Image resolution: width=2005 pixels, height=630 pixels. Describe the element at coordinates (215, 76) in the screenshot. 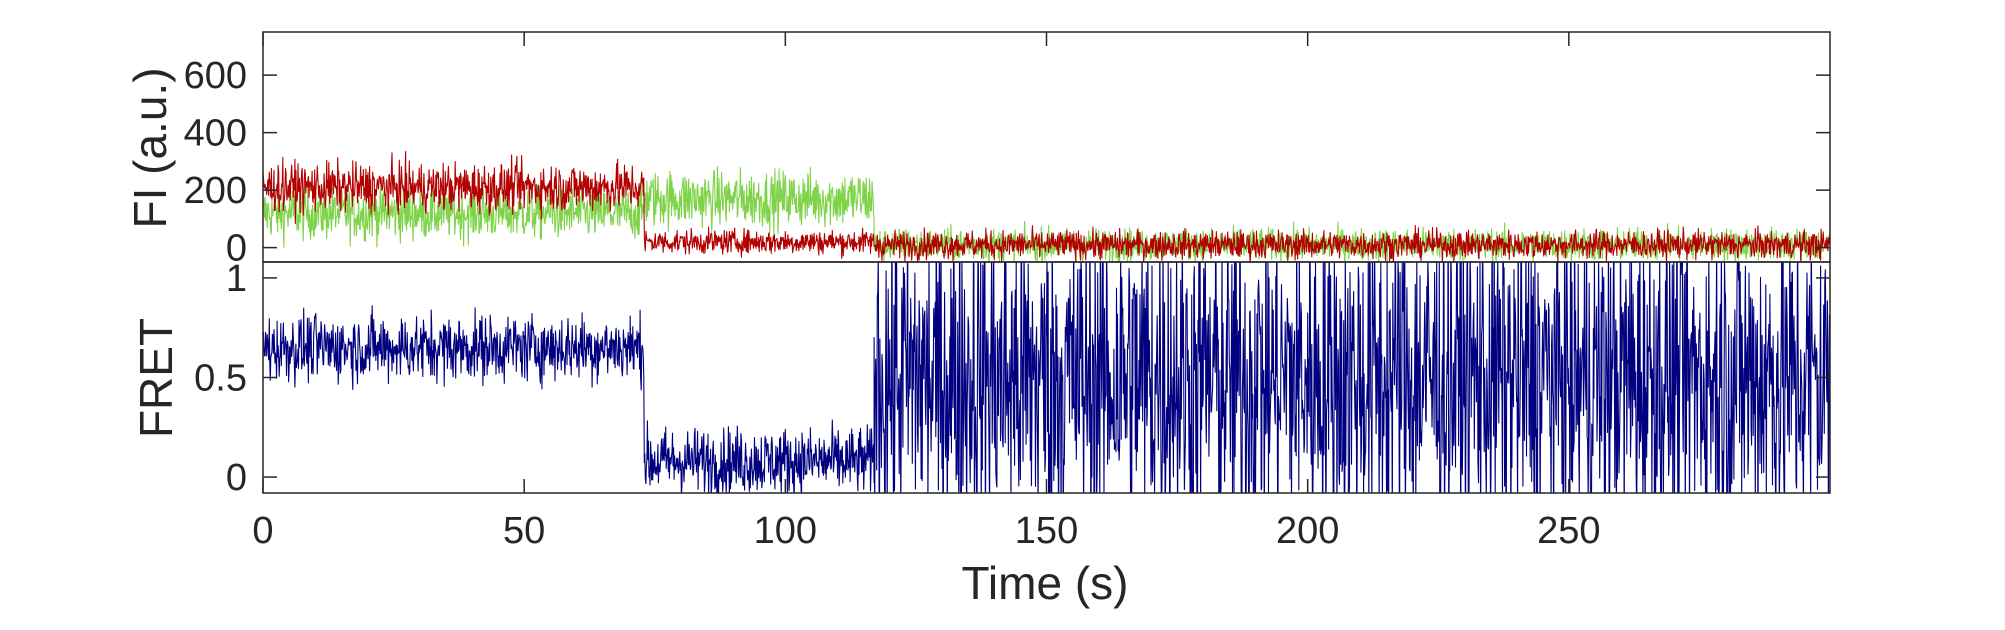

I see `fluorescence-y-tick-label: 600` at that location.